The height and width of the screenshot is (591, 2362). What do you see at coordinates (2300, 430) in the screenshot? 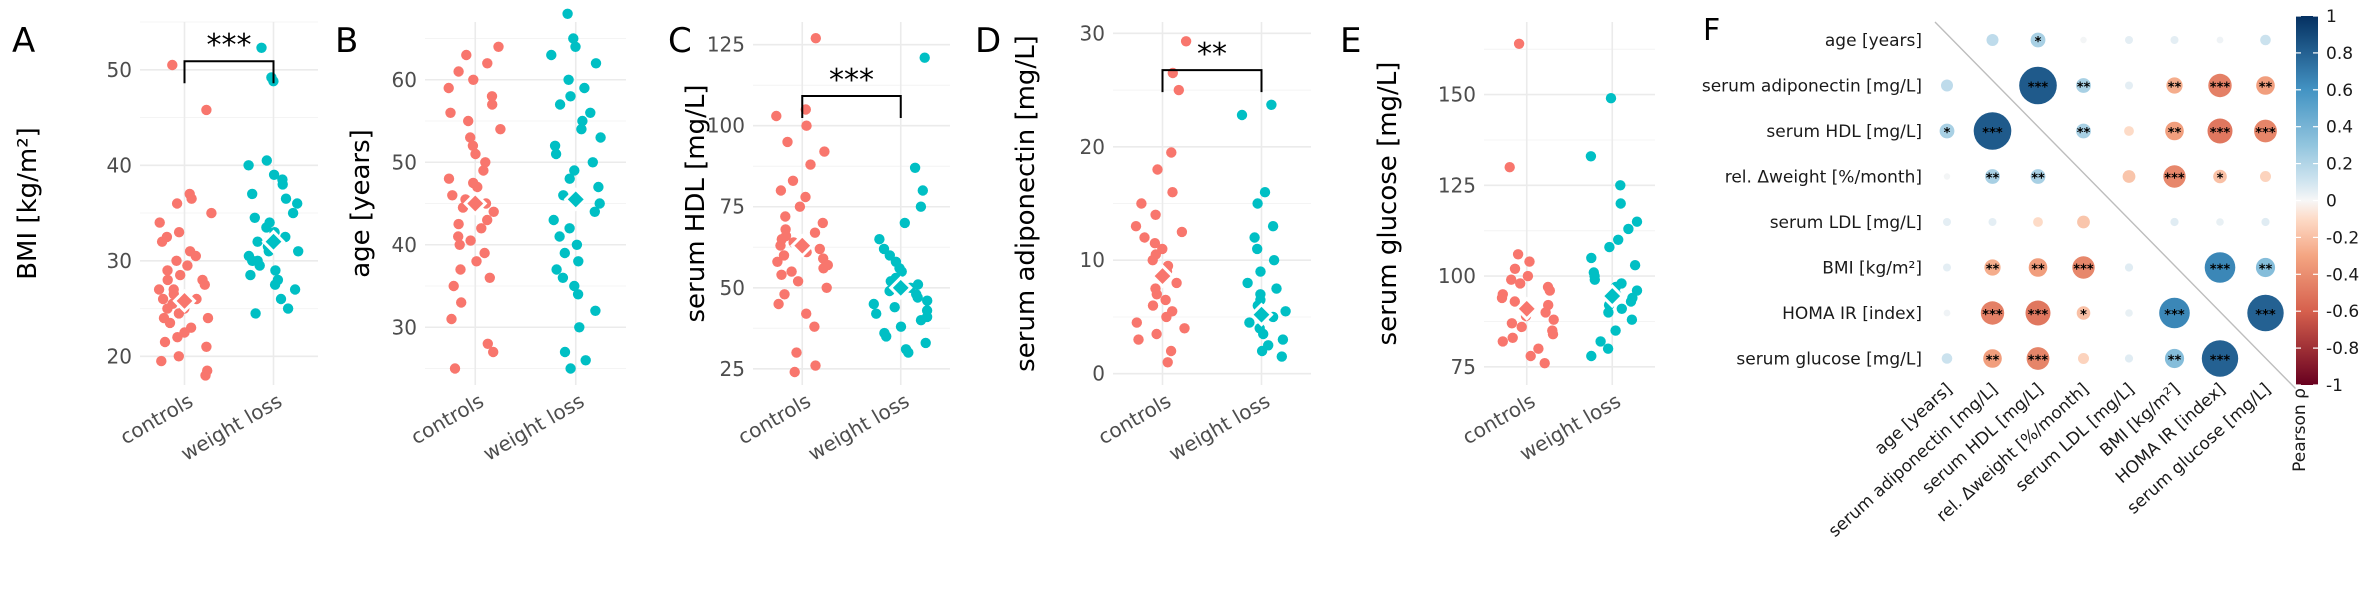
I see `colorbar-label: Pearson ρ` at bounding box center [2300, 430].